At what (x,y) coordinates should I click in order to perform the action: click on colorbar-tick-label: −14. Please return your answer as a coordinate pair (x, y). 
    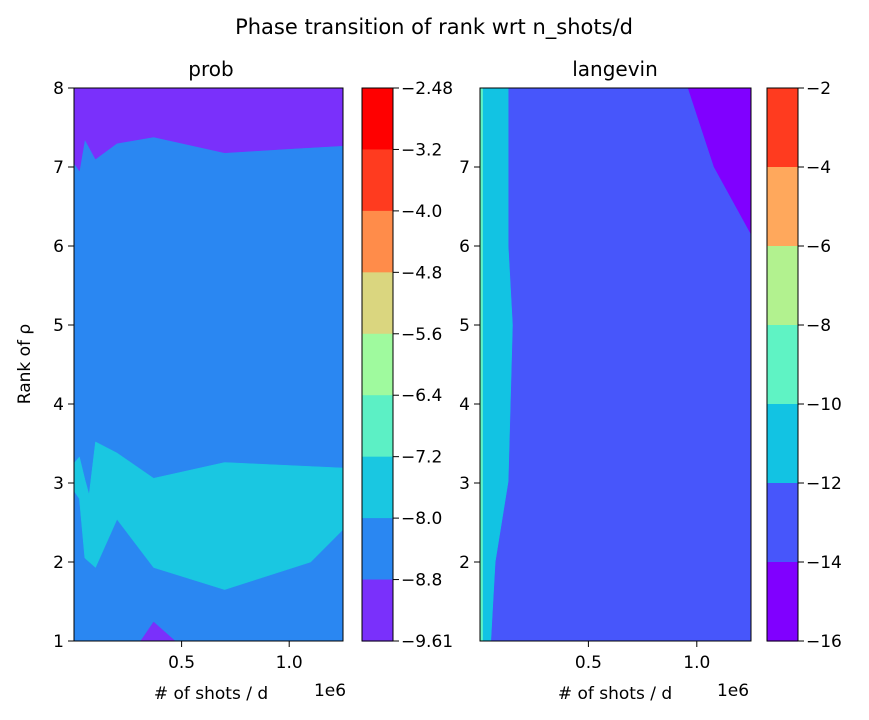
    Looking at the image, I should click on (824, 563).